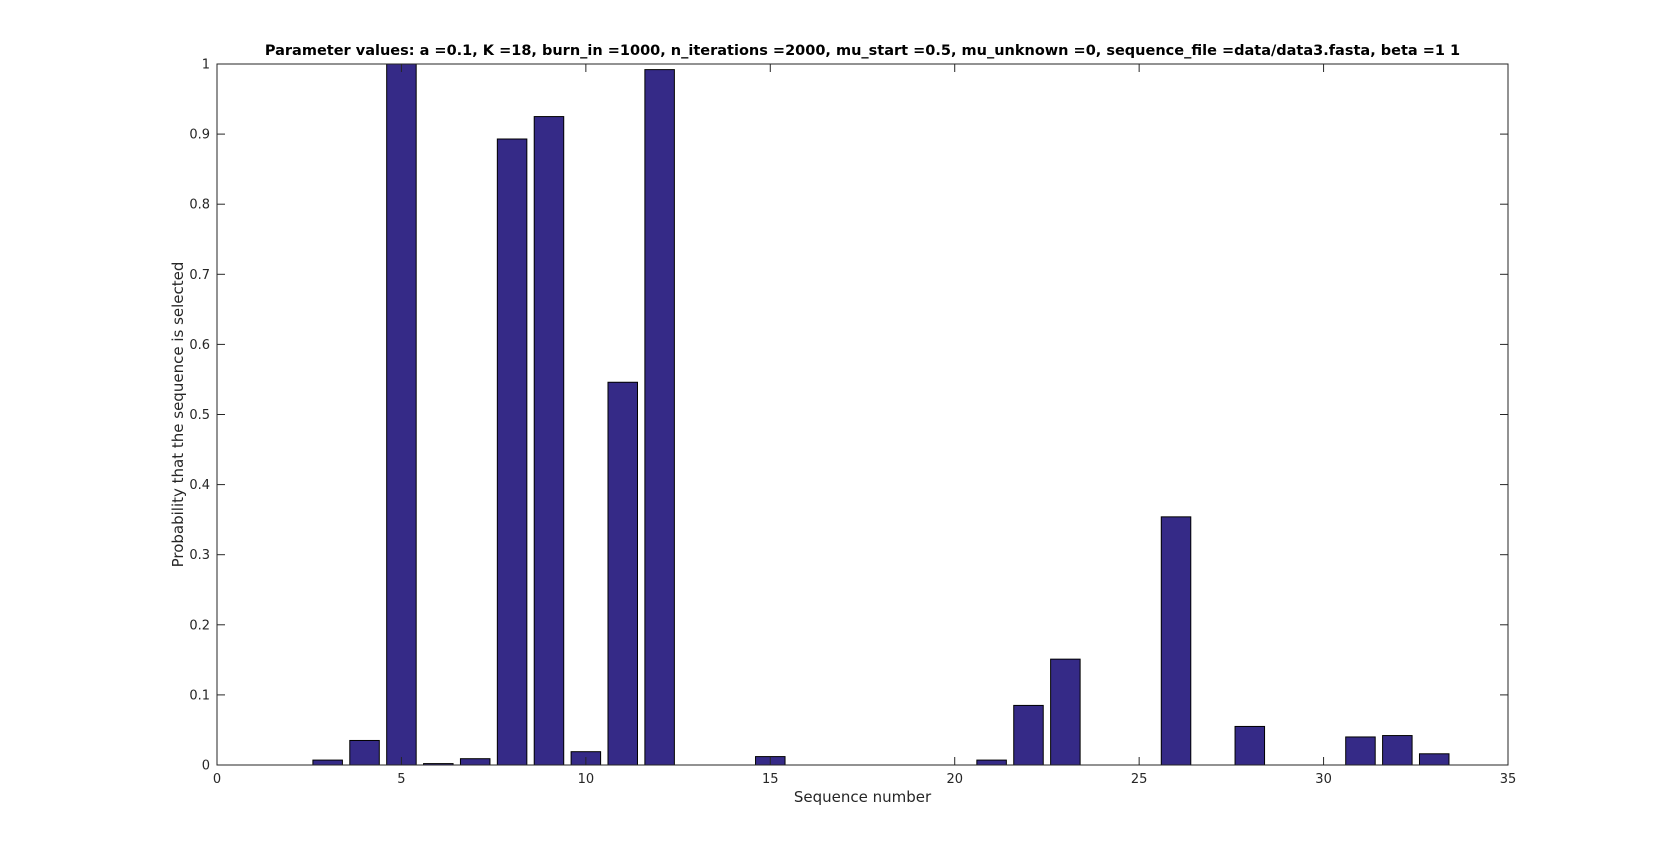  Describe the element at coordinates (206, 766) in the screenshot. I see `y-tick-label: 0` at that location.